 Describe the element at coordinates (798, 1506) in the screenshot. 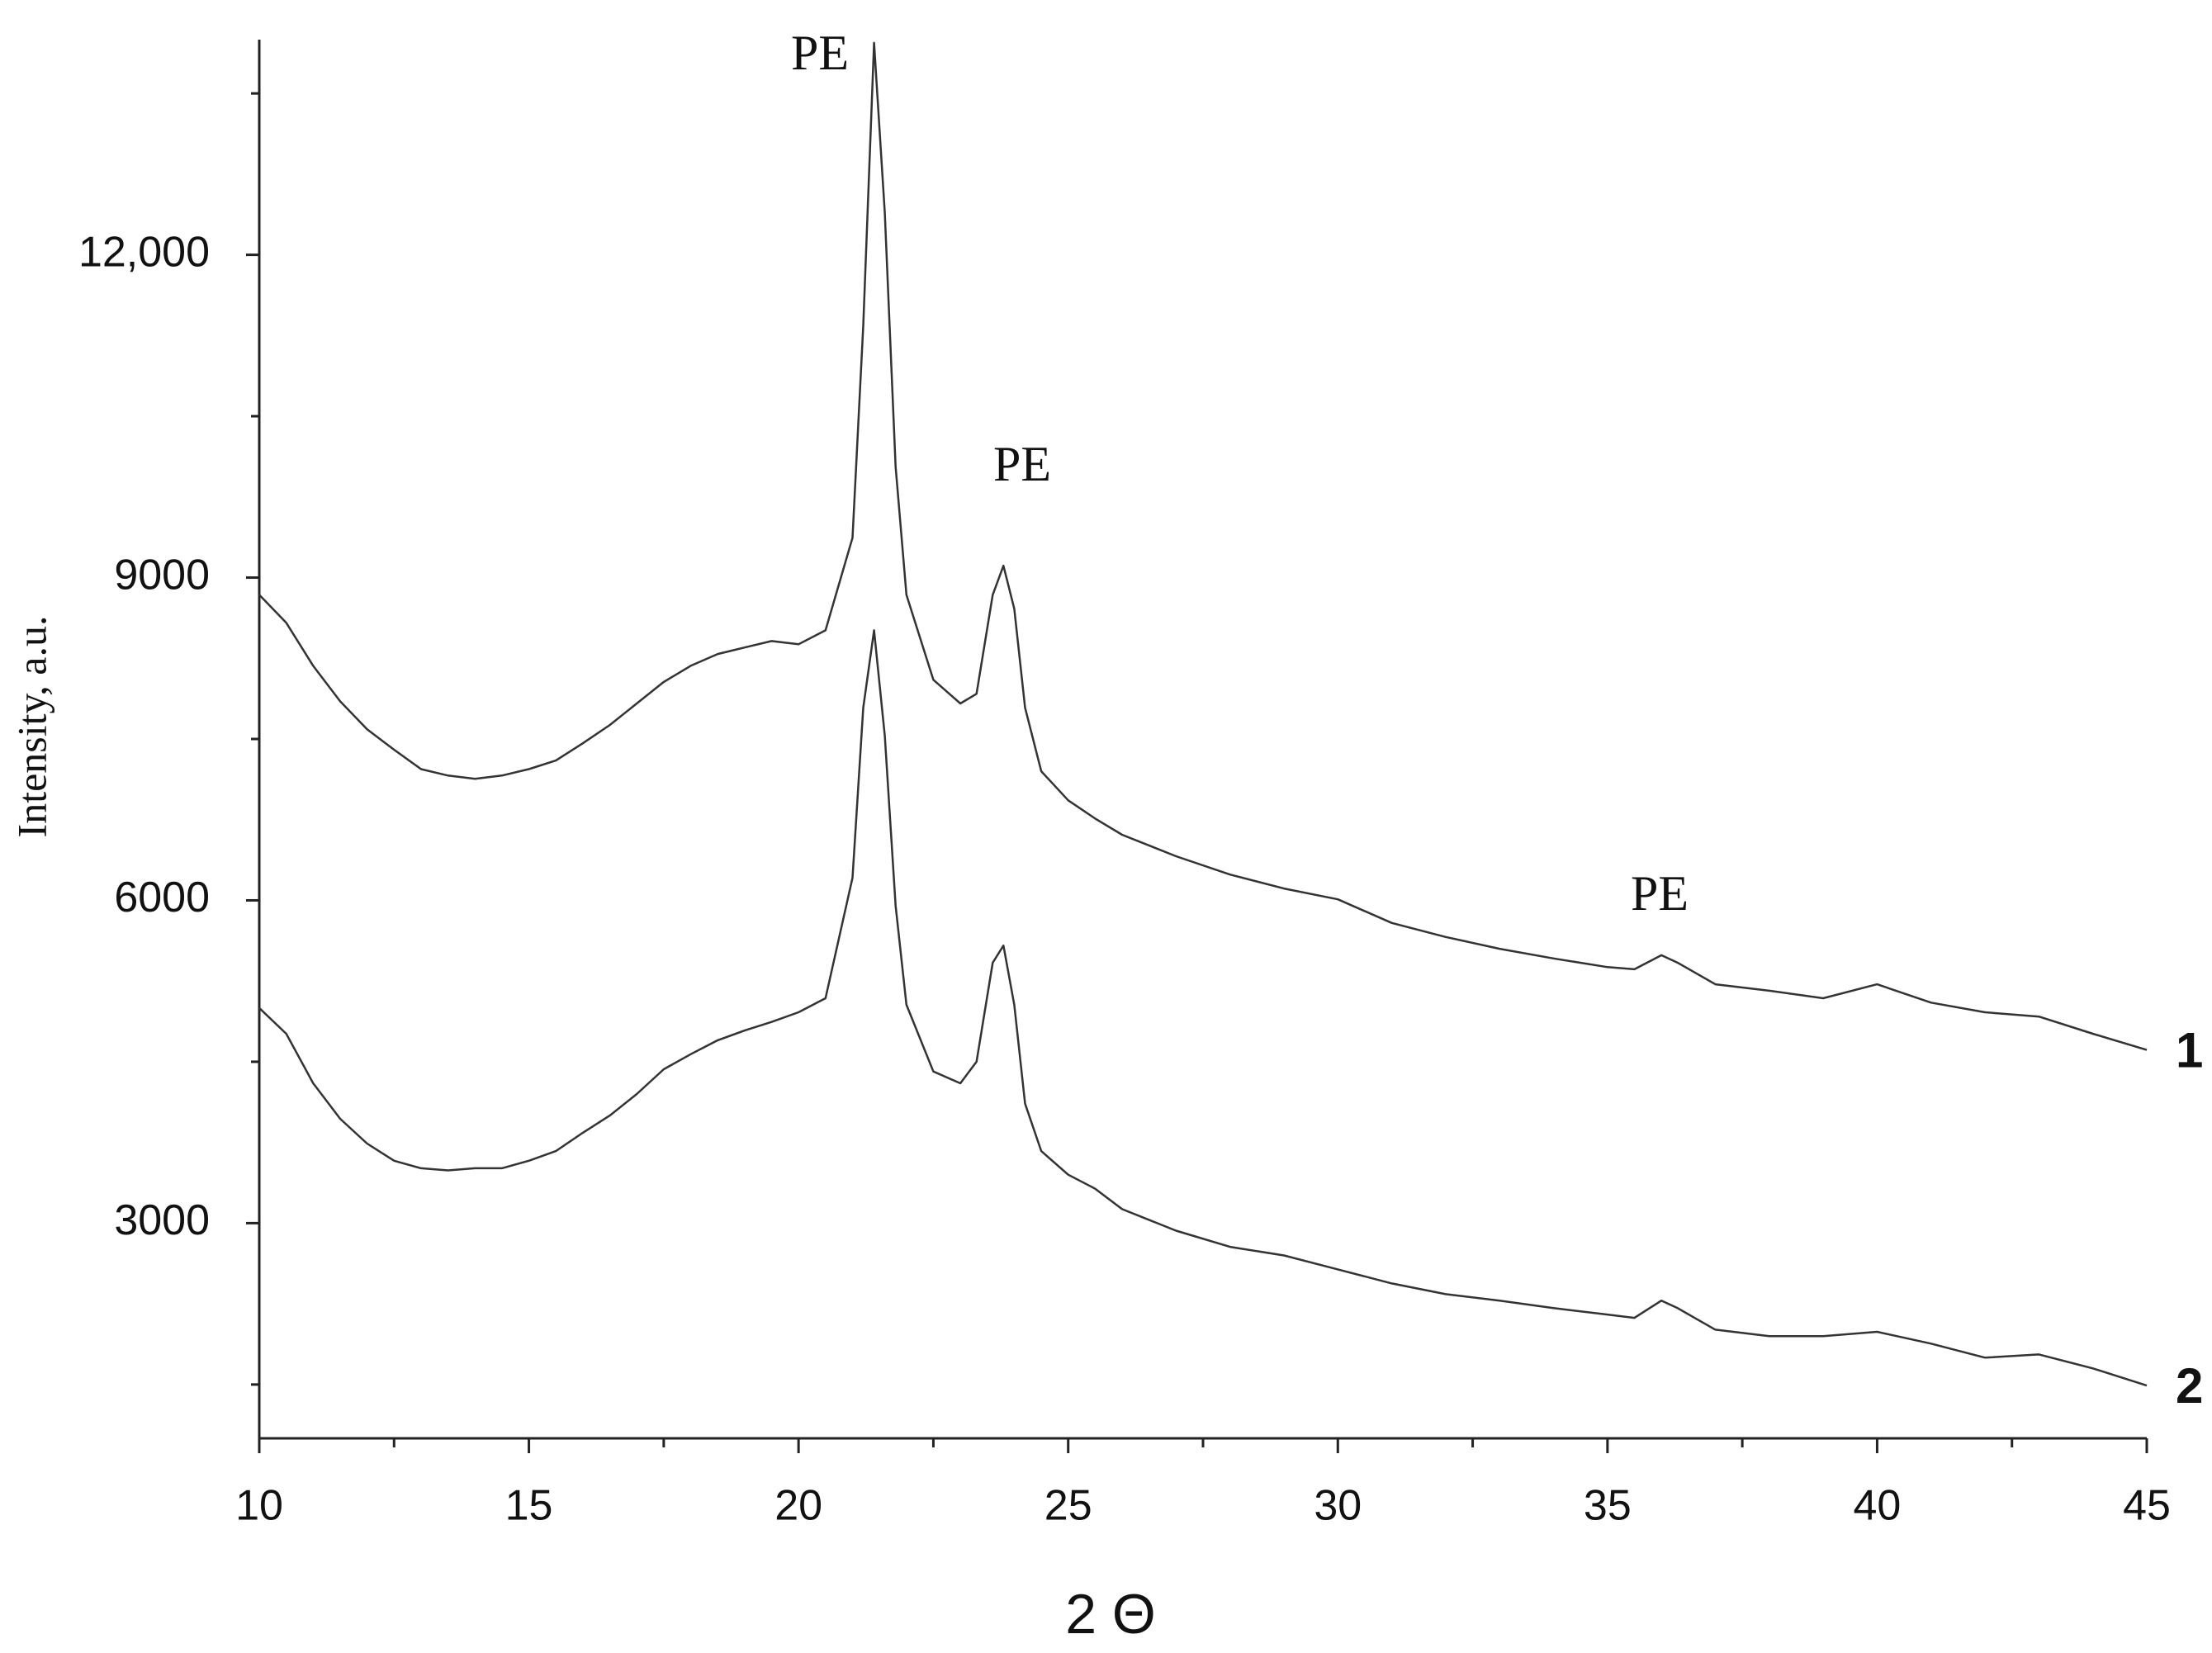

I see `x-tick-label: 20` at that location.